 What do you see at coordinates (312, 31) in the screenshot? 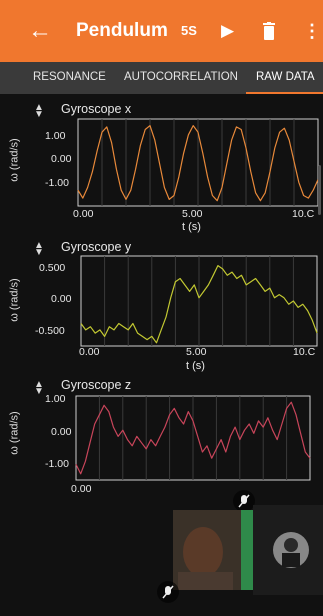
I see `more-vert-icon: ⋮` at bounding box center [312, 31].